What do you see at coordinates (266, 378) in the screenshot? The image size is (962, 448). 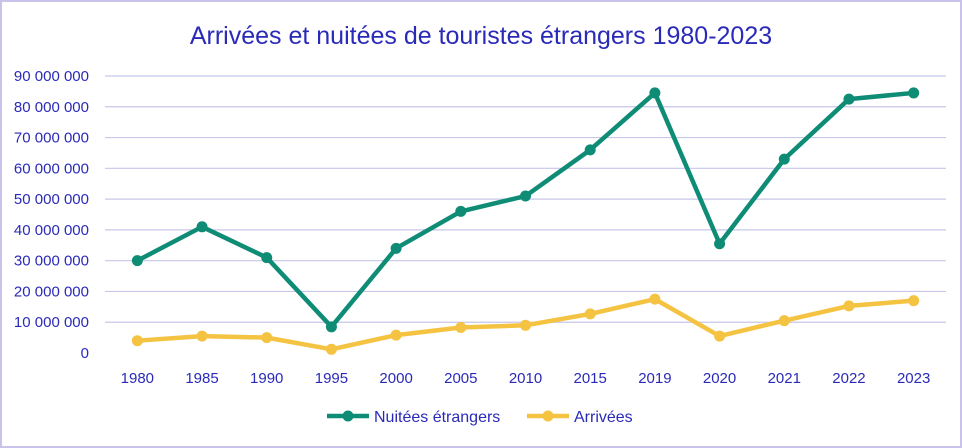 I see `x-tick-label: 1990` at bounding box center [266, 378].